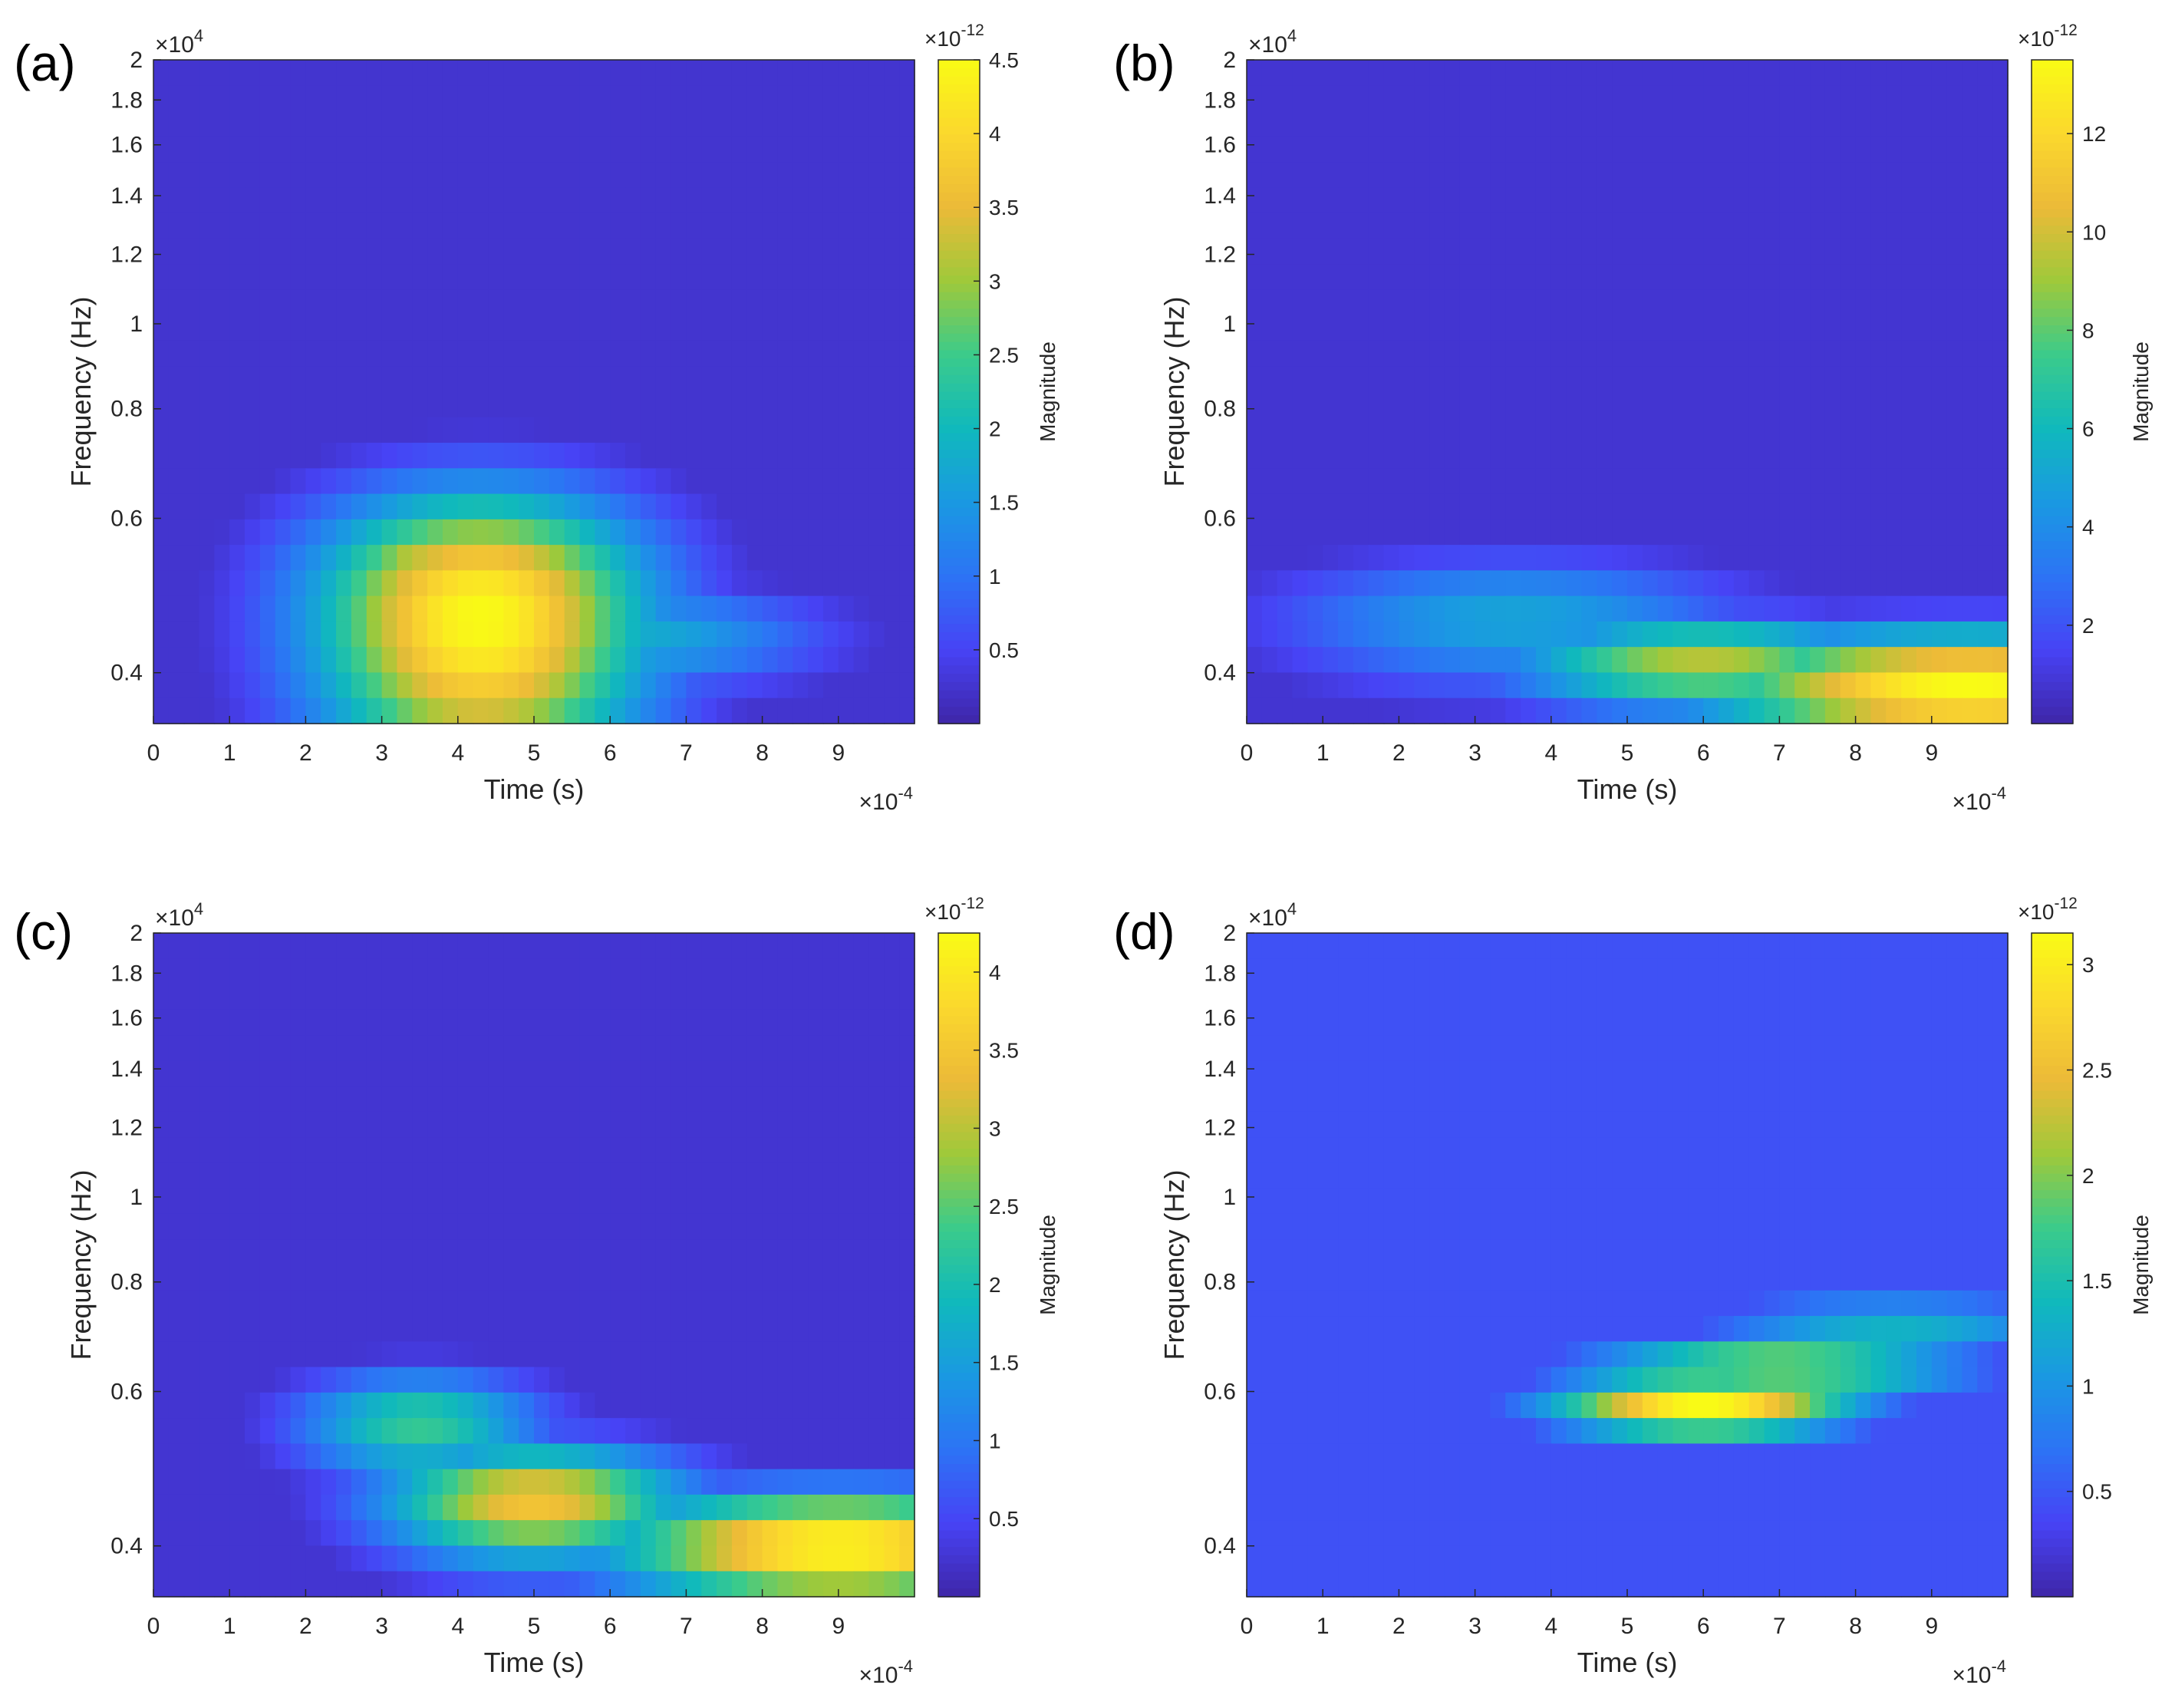 This screenshot has height=1708, width=2175. Describe the element at coordinates (534, 789) in the screenshot. I see `x-axis-label: Time (s)` at that location.